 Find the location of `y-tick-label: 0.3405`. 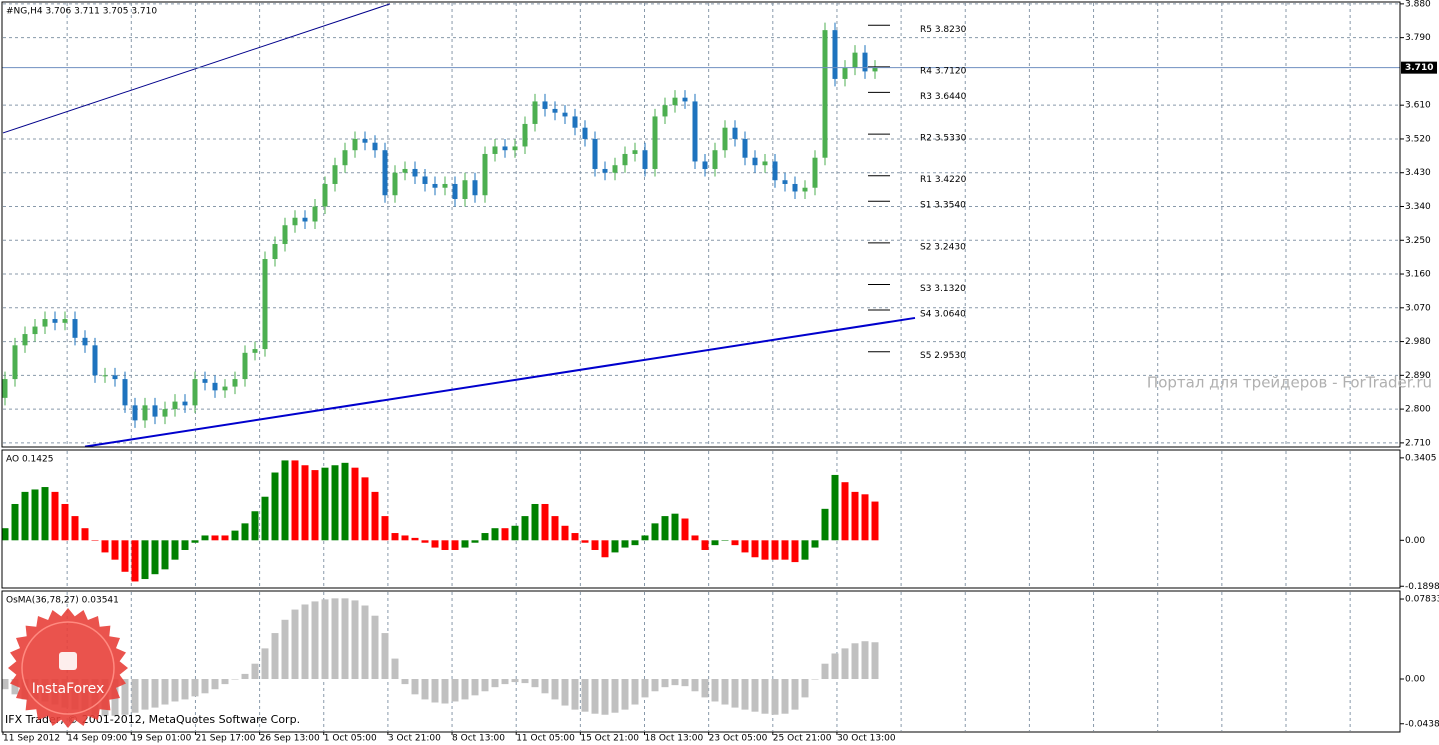

y-tick-label: 0.3405 is located at coordinates (1421, 458).